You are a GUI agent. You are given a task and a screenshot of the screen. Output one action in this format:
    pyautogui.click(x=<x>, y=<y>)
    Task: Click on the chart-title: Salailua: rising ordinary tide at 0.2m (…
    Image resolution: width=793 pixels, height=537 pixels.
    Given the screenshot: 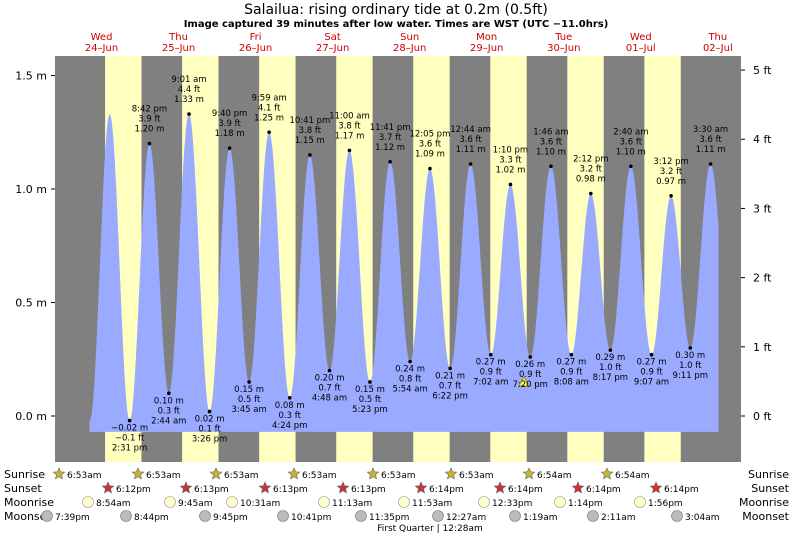 What is the action you would take?
    pyautogui.click(x=396, y=10)
    